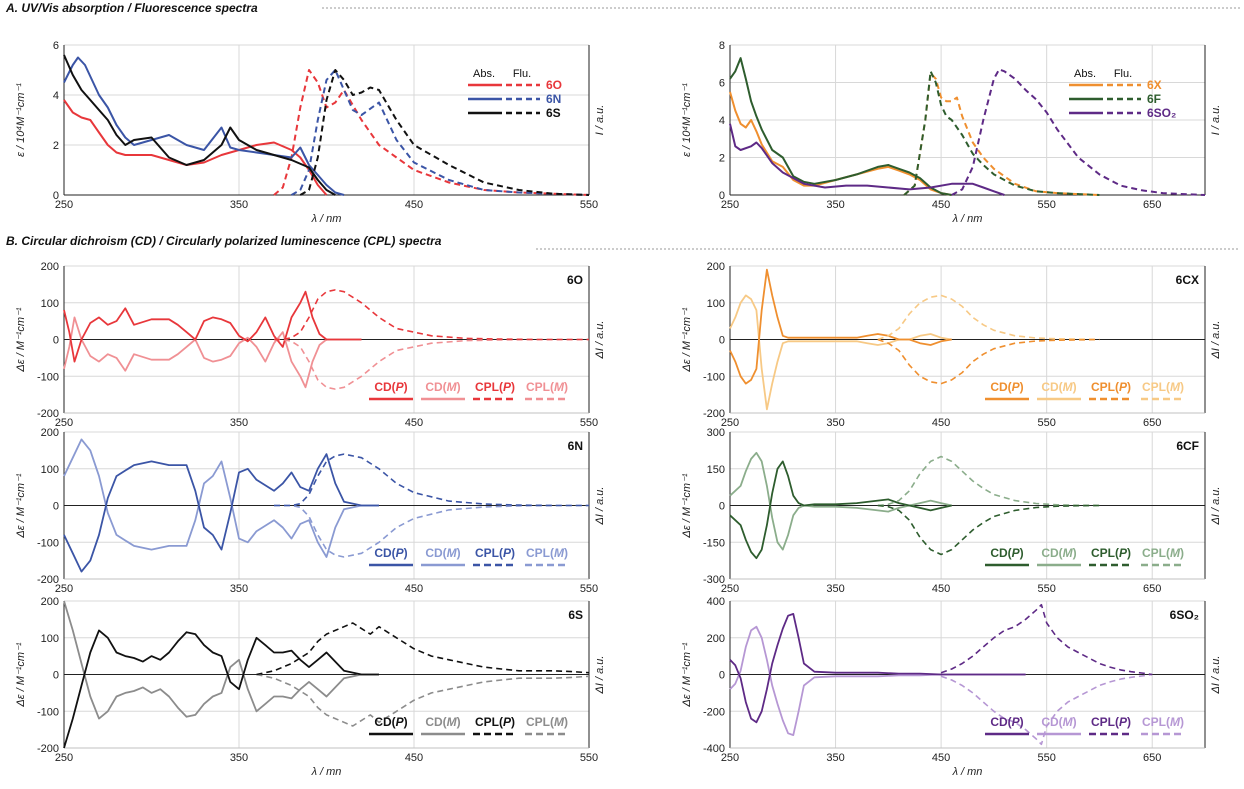  What do you see at coordinates (1161, 113) in the screenshot?
I see `legend-entry: 6SO₂` at bounding box center [1161, 113].